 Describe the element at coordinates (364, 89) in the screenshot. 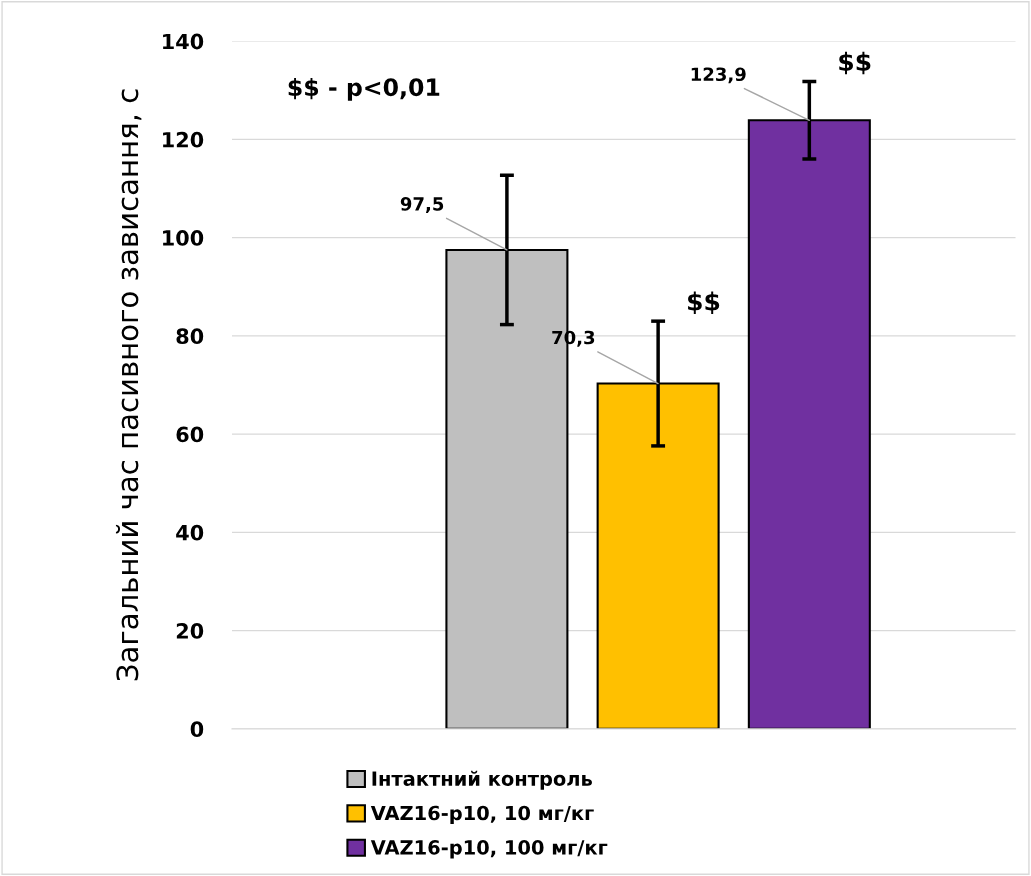

I see `annotation: $$ - p<0,01` at that location.